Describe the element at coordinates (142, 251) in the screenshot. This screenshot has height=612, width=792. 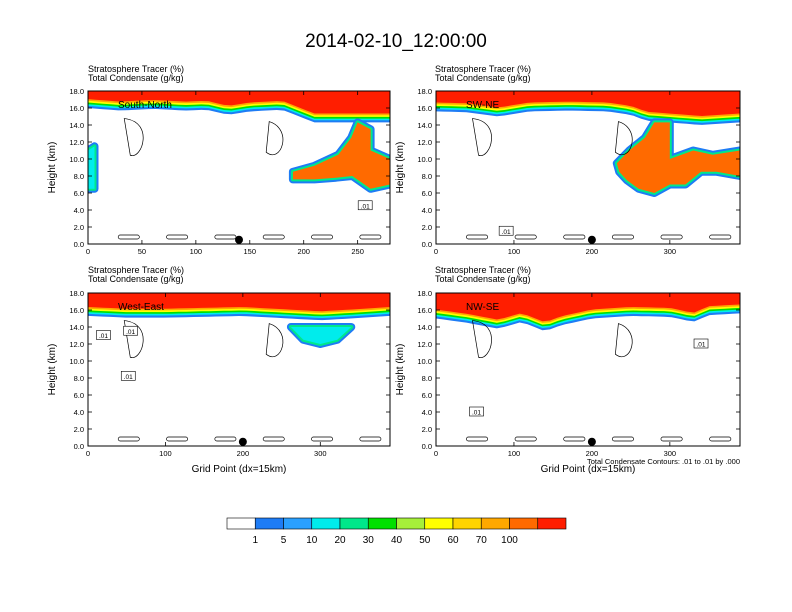
I see `x-tick-label: 50` at that location.